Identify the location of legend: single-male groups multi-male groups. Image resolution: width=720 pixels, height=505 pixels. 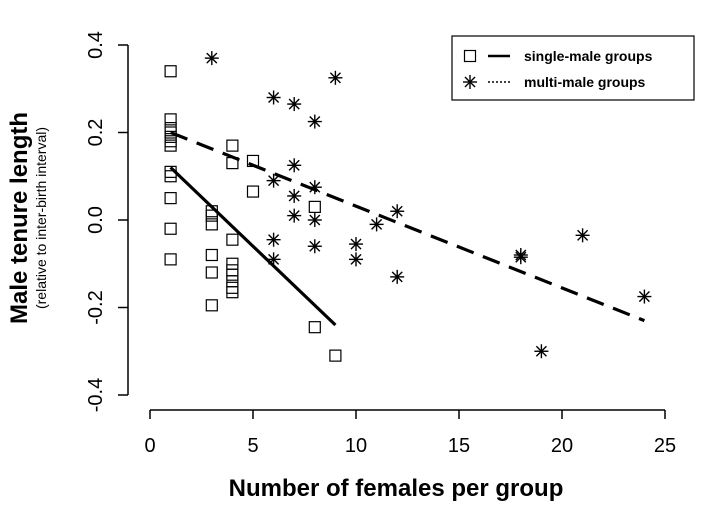
(573, 68).